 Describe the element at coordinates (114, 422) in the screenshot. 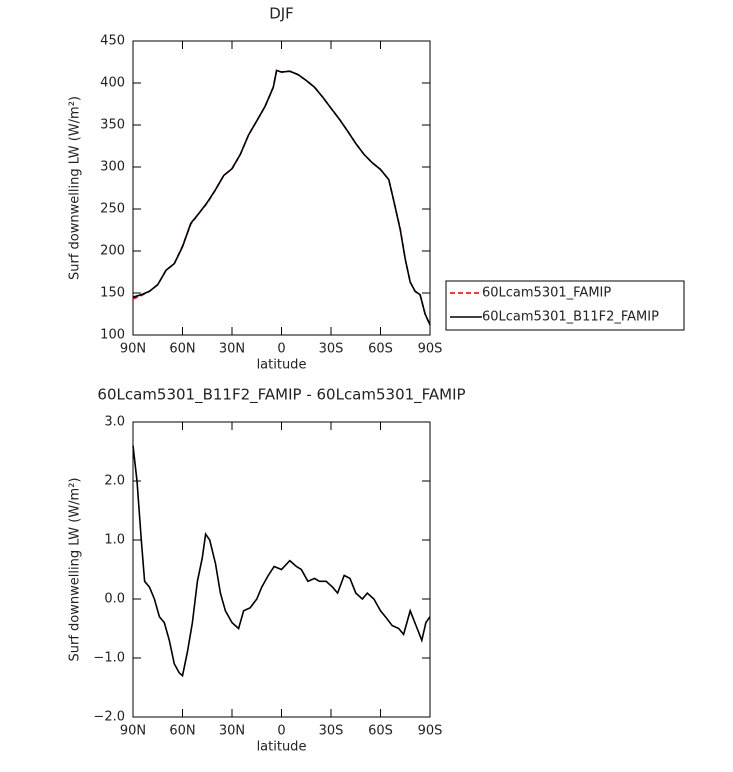

I see `y-tick-label: 3.0` at that location.